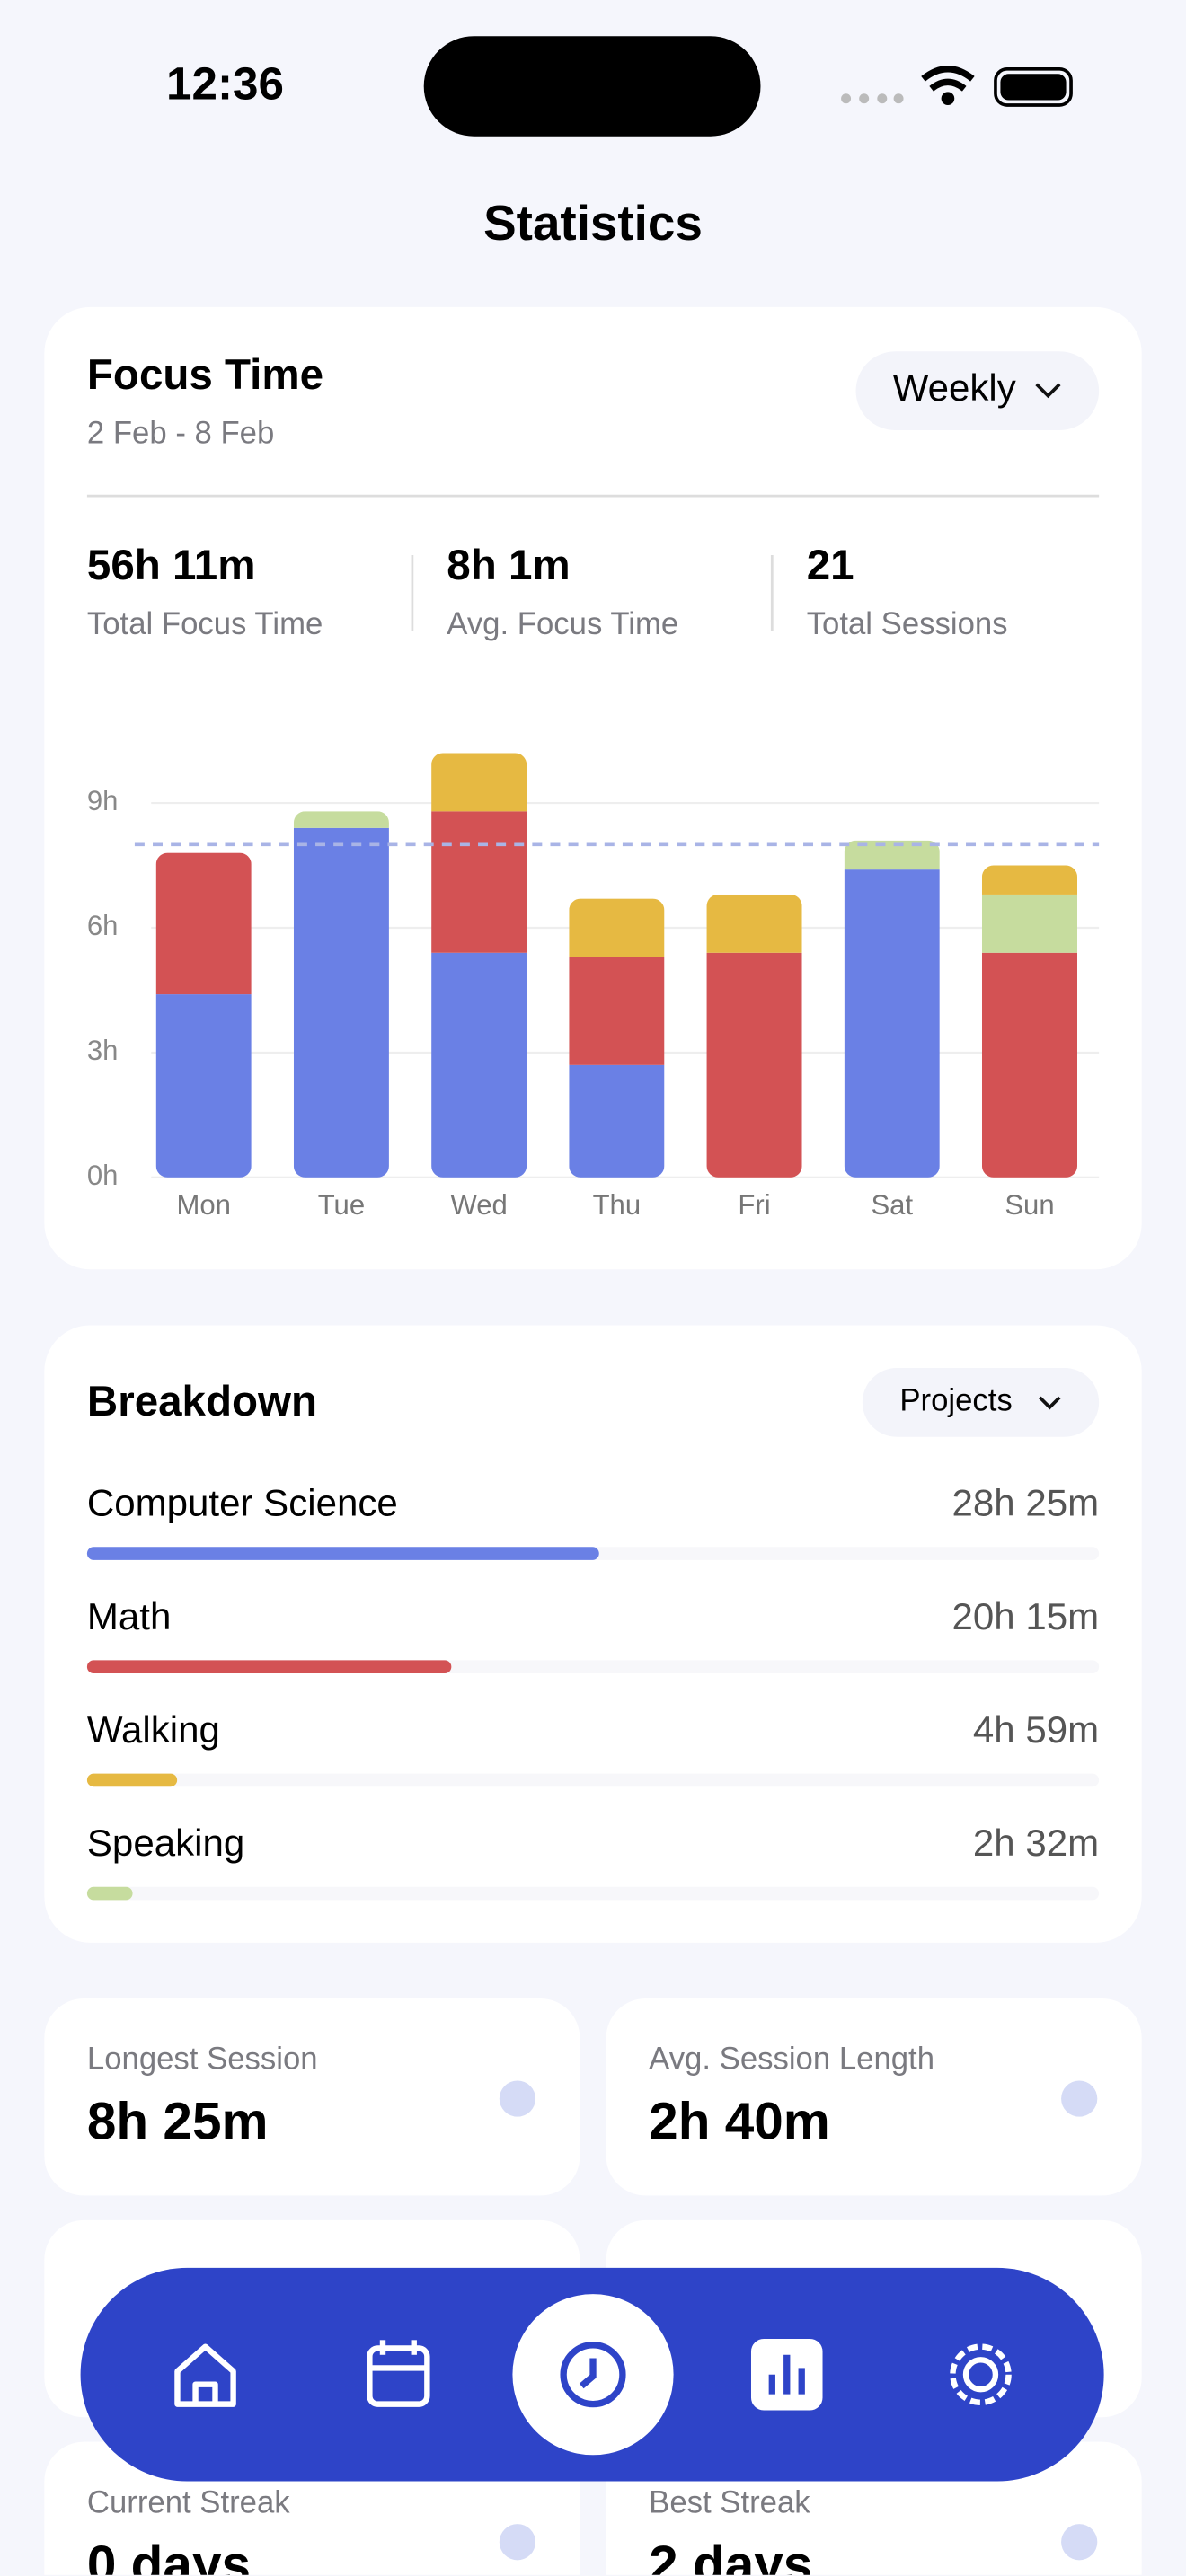  What do you see at coordinates (1029, 1205) in the screenshot?
I see `x-tick-label: Sun` at bounding box center [1029, 1205].